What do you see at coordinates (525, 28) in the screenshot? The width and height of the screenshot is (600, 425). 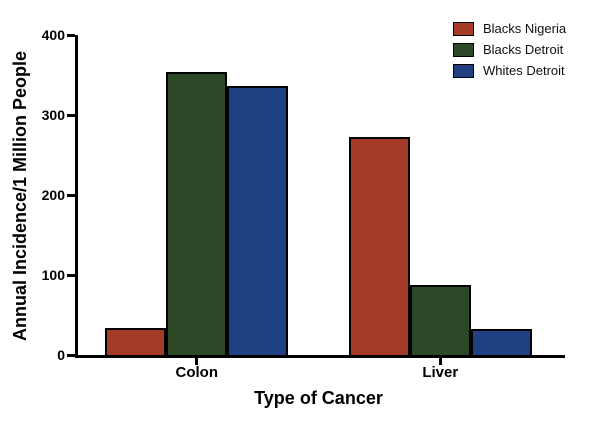 I see `legend-label-blacks-nigeria: Blacks Nigeria` at bounding box center [525, 28].